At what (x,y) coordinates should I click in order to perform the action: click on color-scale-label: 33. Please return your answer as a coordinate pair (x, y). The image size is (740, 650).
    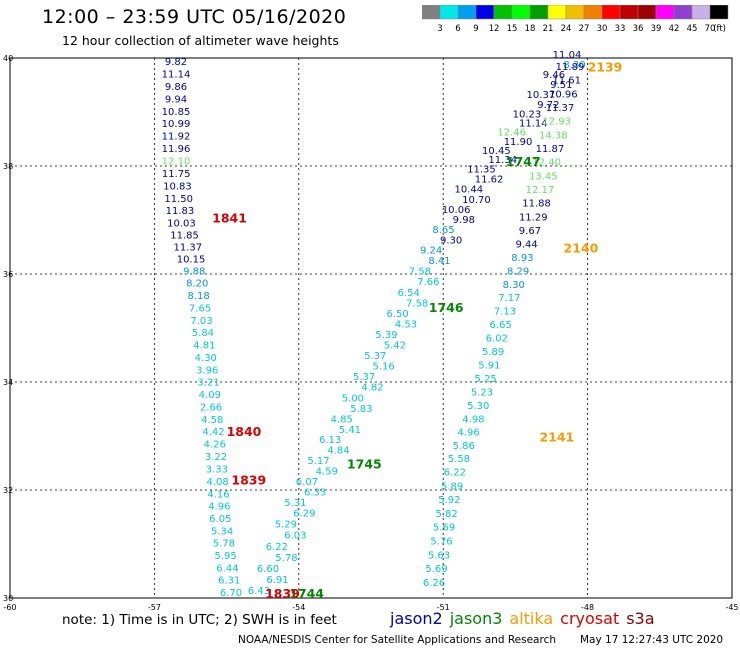
    Looking at the image, I should click on (620, 28).